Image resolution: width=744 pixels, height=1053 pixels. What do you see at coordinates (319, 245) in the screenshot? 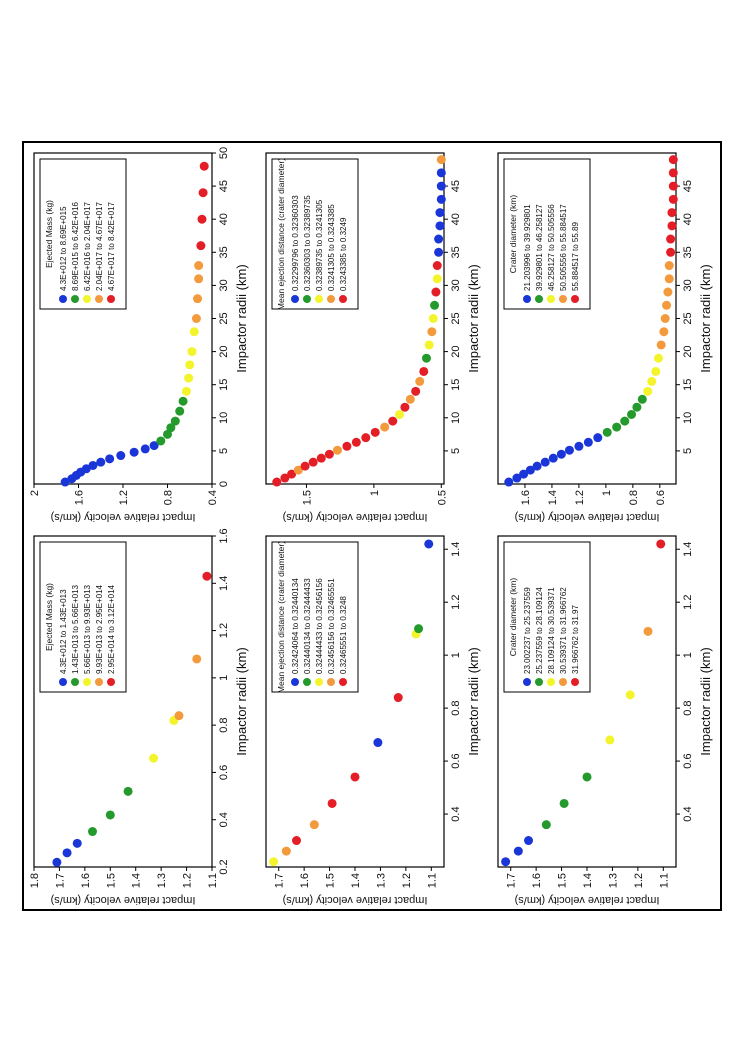
I see `legend-entry: 0.32389735 to 0.3241305` at bounding box center [319, 245].